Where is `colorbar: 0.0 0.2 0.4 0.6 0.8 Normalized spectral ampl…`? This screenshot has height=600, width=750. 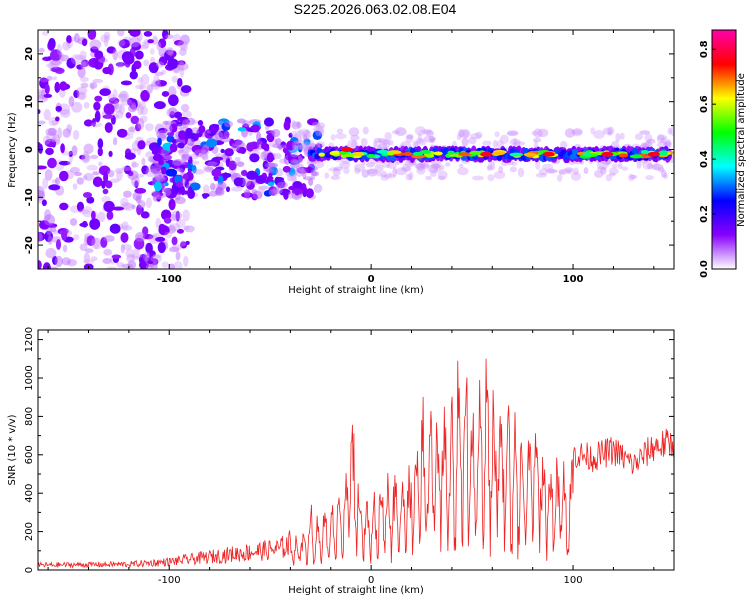 colorbar: 0.0 0.2 0.4 0.6 0.8 Normalized spectral ampl… is located at coordinates (723, 153).